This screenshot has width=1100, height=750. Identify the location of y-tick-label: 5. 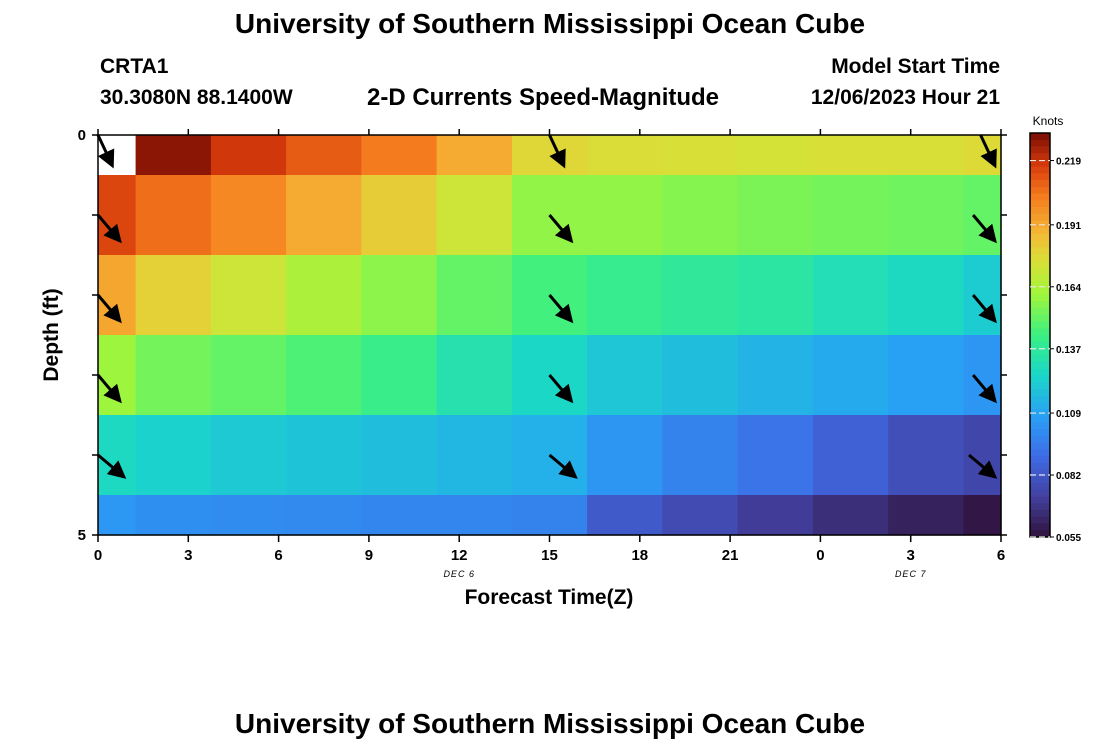
(82, 535).